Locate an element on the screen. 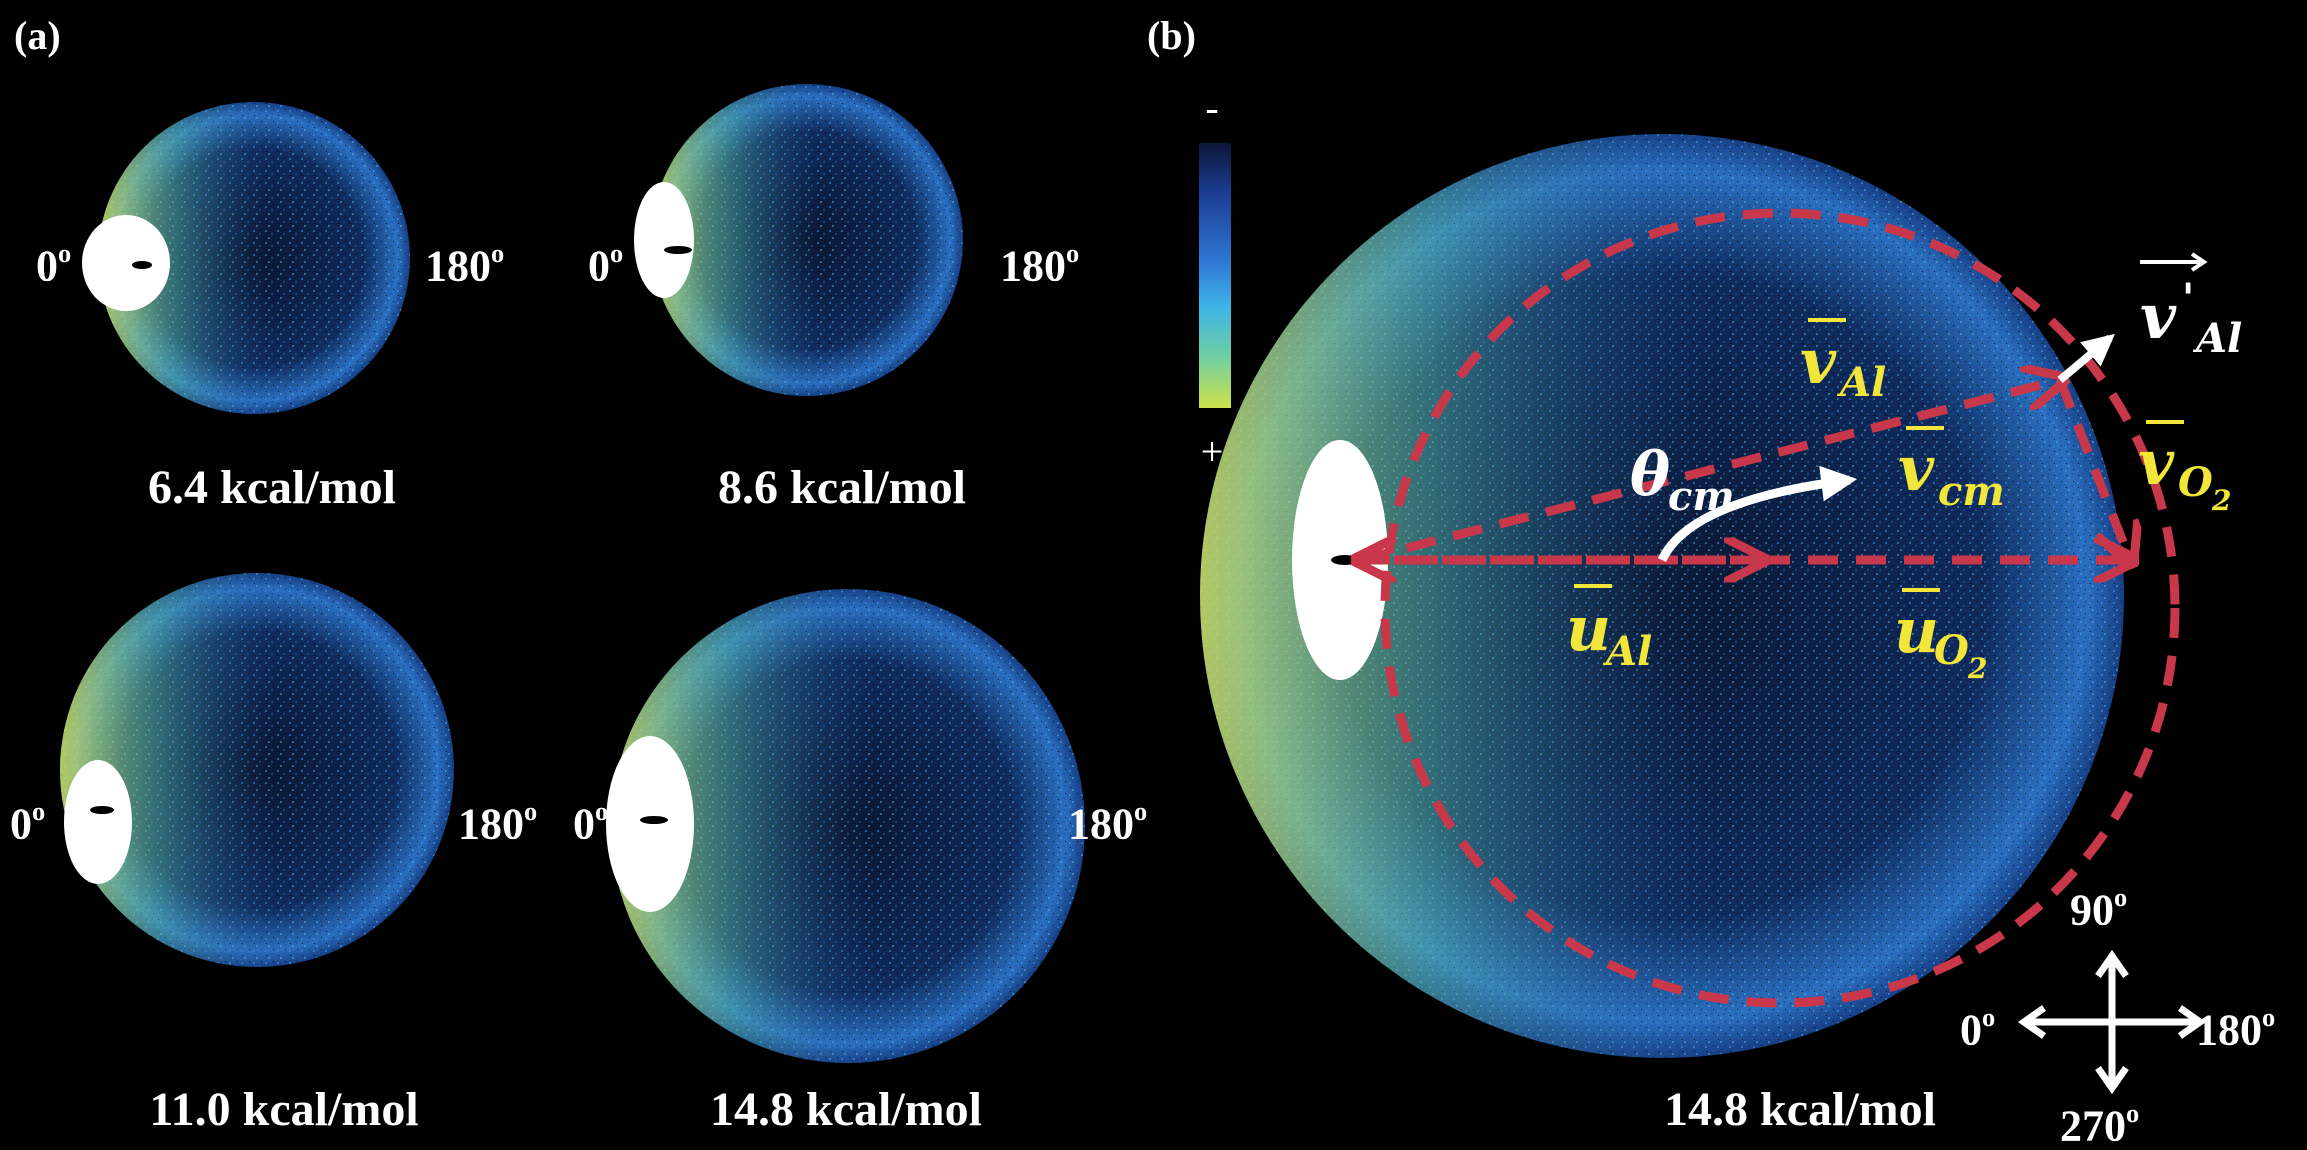 The image size is (2307, 1150). vector-label-v-cm: v cm is located at coordinates (1951, 470).